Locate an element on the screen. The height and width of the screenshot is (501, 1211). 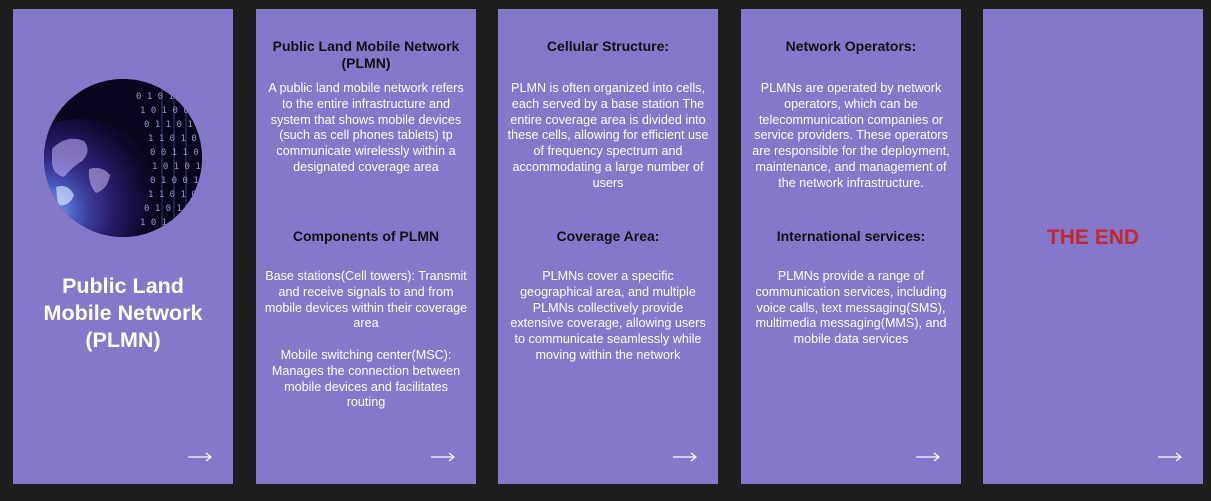
section-heading: Components of PLMN is located at coordinates (366, 236).